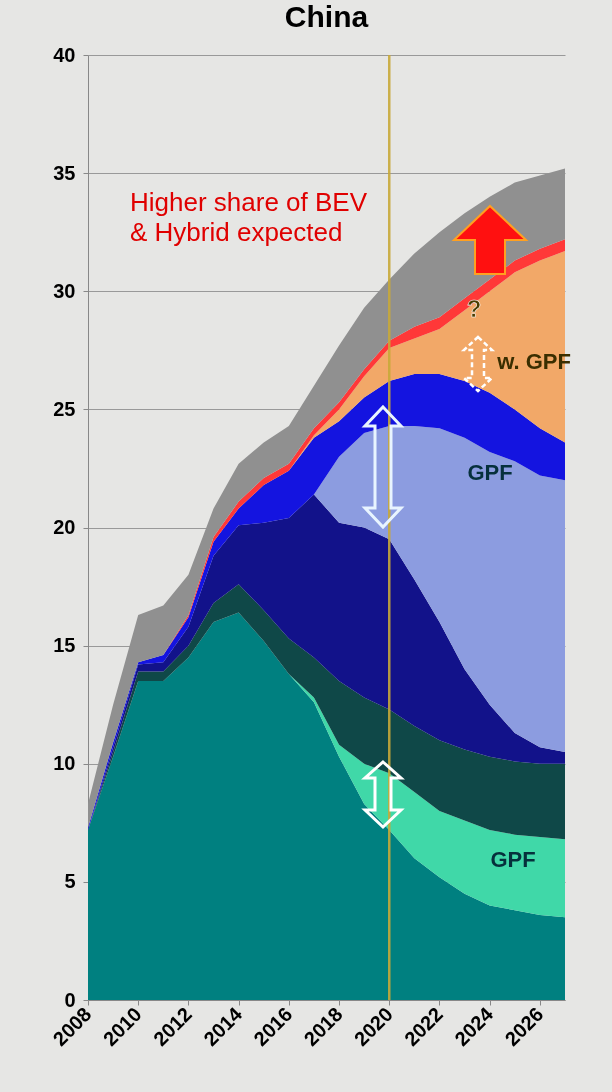  What do you see at coordinates (474, 308) in the screenshot?
I see `annotation: ?` at bounding box center [474, 308].